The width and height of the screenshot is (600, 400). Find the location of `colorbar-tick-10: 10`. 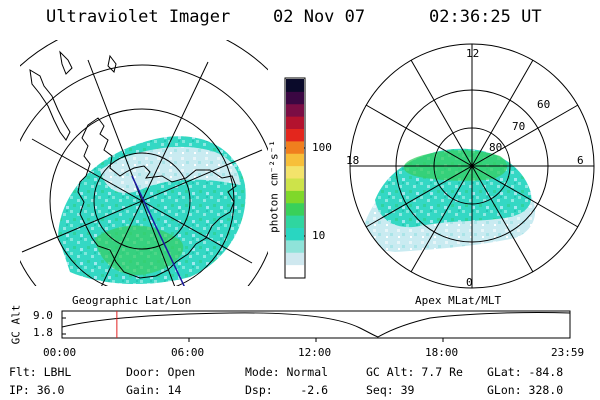

colorbar-tick-10: 10 is located at coordinates (319, 235).